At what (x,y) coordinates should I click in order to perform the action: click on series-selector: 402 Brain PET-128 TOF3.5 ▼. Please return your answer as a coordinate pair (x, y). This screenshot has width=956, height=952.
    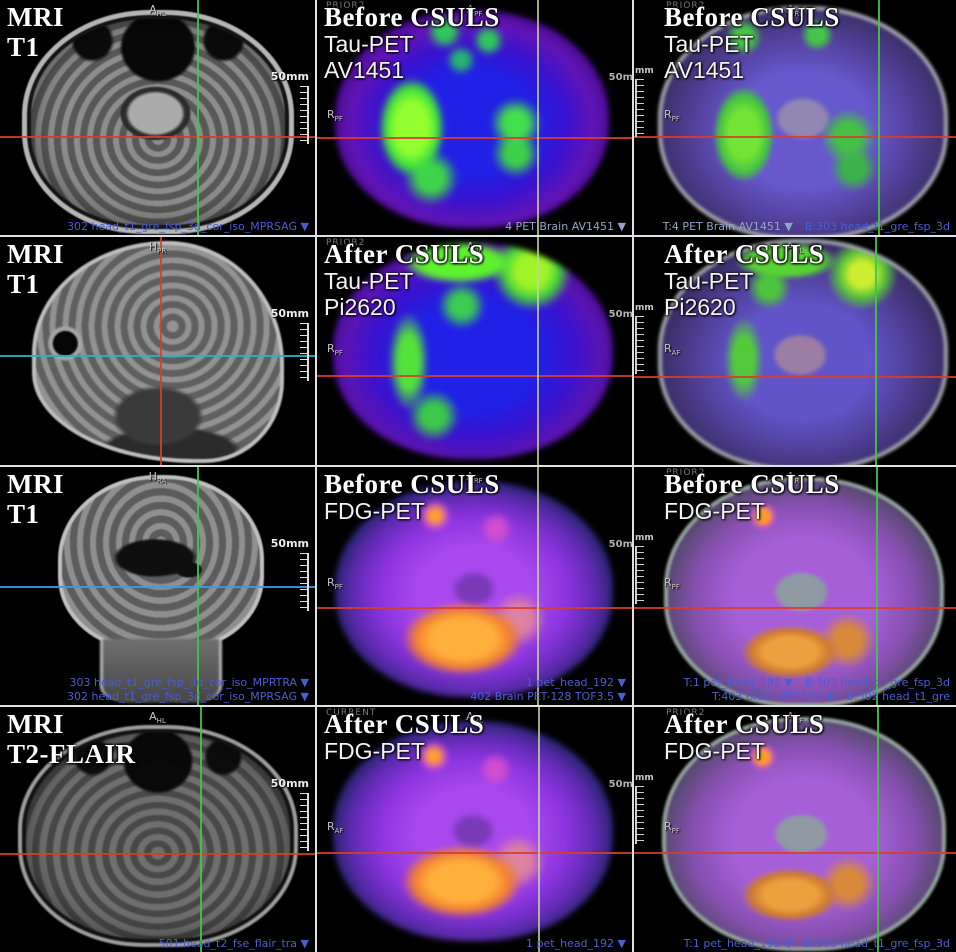
    Looking at the image, I should click on (548, 696).